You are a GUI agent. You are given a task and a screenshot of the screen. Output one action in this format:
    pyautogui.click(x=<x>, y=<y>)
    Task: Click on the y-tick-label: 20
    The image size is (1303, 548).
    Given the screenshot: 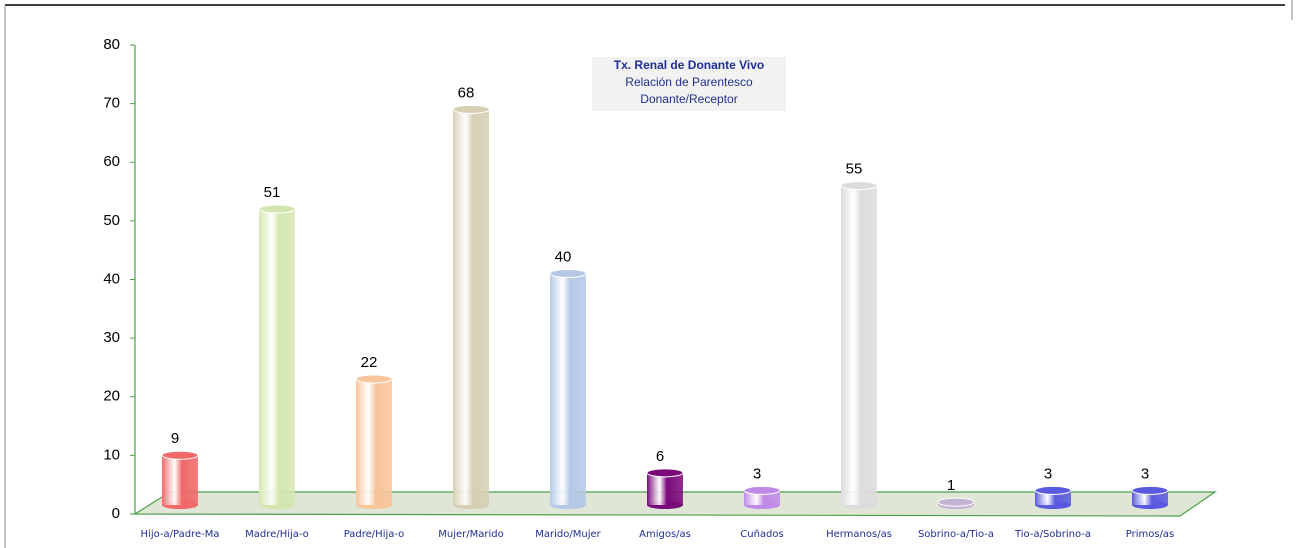 What is the action you would take?
    pyautogui.click(x=111, y=396)
    